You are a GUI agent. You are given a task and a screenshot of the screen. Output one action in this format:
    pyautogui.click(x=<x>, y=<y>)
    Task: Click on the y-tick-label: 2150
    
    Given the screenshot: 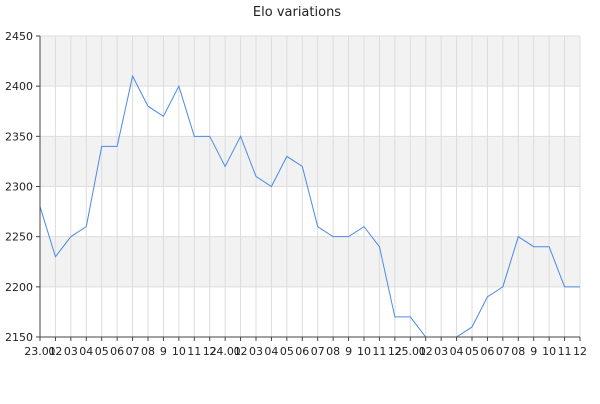 What is the action you would take?
    pyautogui.click(x=19, y=337)
    